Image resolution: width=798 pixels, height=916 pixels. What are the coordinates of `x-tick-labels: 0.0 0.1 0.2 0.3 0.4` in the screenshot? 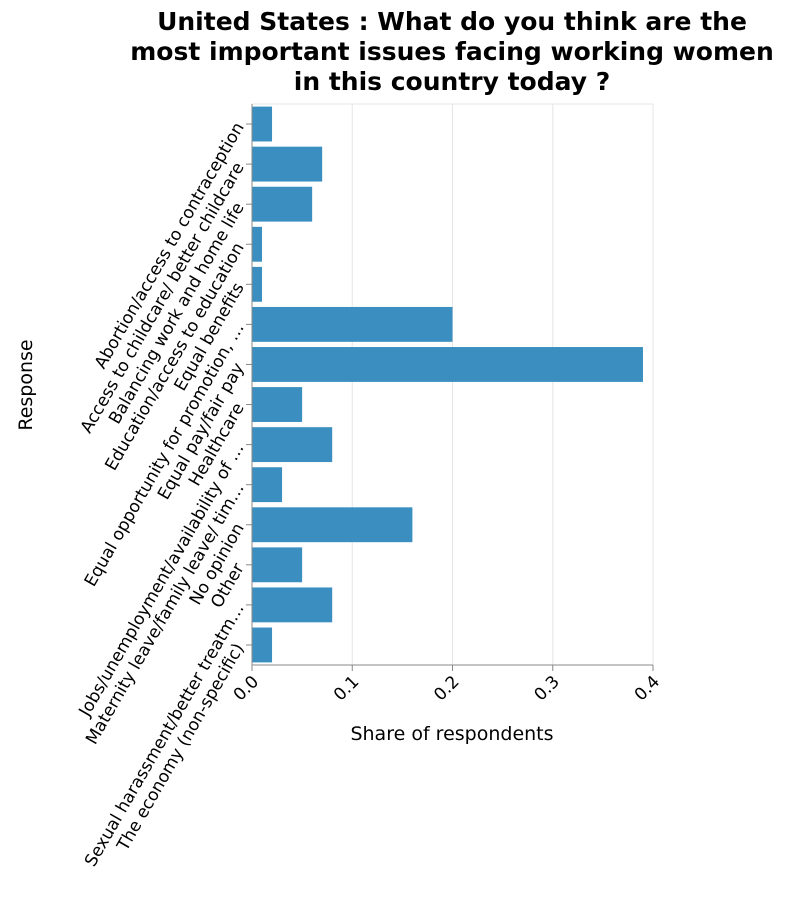 It's located at (447, 688).